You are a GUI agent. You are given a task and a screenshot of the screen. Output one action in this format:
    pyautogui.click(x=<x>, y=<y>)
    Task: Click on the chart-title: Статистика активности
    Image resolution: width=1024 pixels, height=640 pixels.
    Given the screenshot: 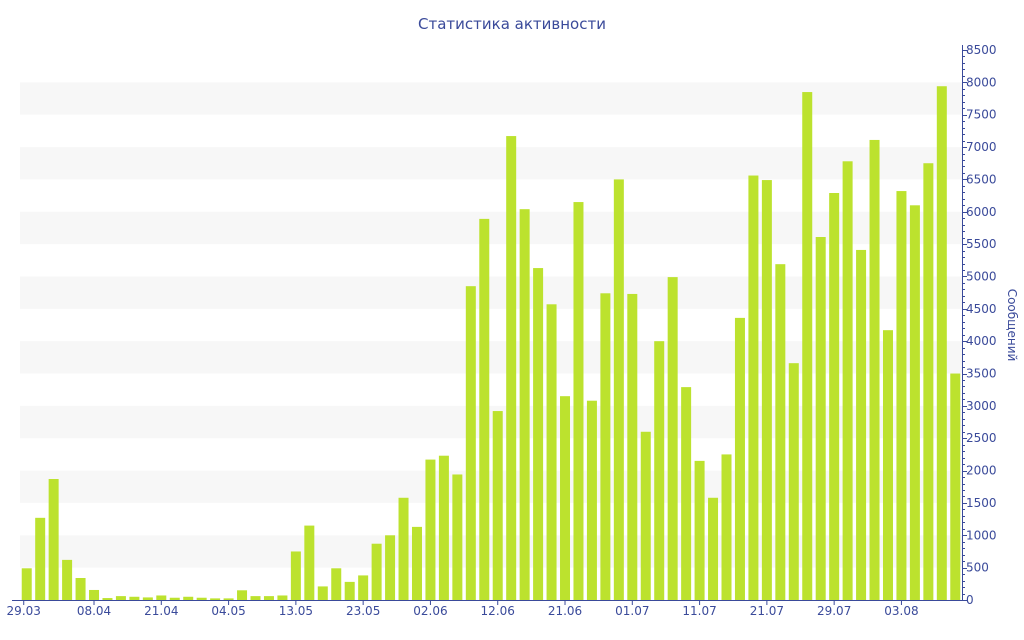 What is the action you would take?
    pyautogui.click(x=512, y=24)
    